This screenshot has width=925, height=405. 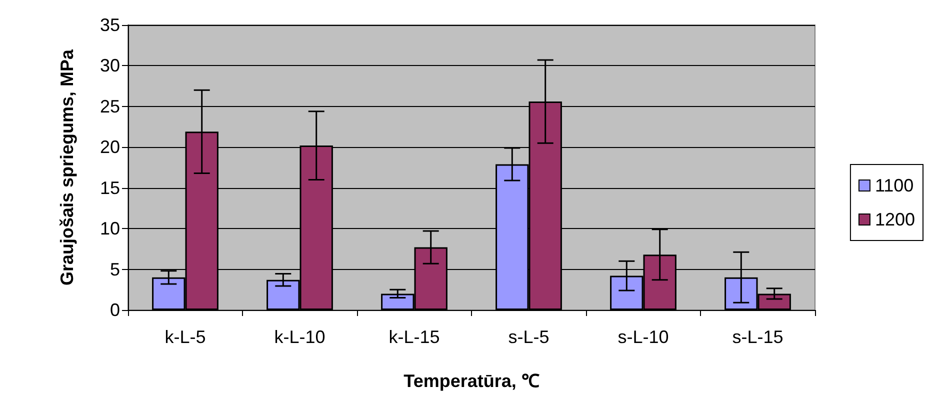 I want to click on x-axis-title: Temperatūra, ℃, so click(x=472, y=381).